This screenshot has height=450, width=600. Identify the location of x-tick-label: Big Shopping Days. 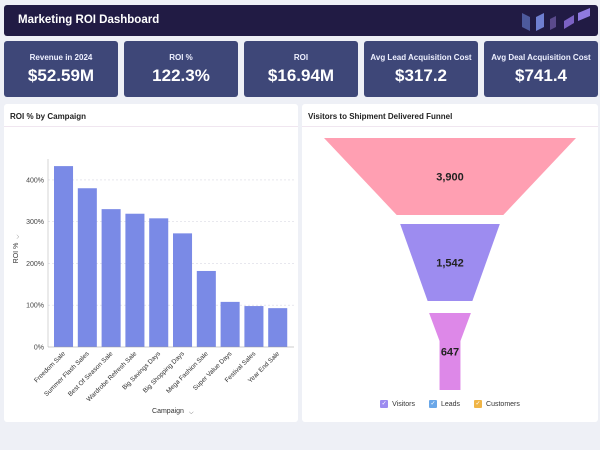
(164, 372).